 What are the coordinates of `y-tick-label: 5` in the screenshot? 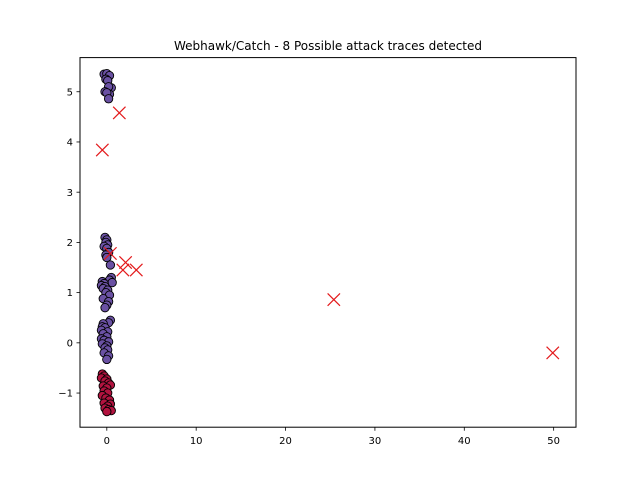 It's located at (70, 92).